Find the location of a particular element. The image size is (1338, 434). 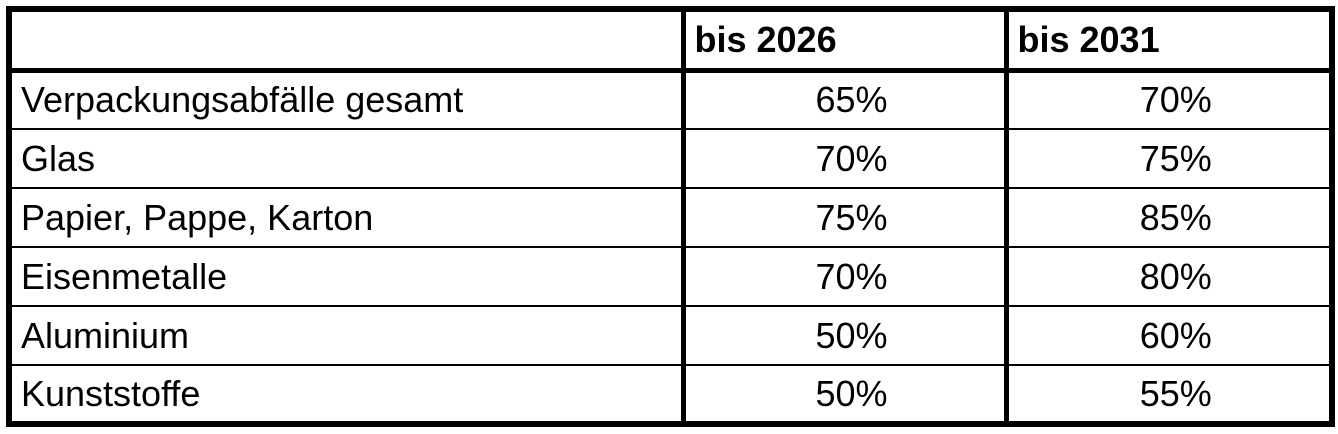

value-2026: 65% is located at coordinates (844, 99).